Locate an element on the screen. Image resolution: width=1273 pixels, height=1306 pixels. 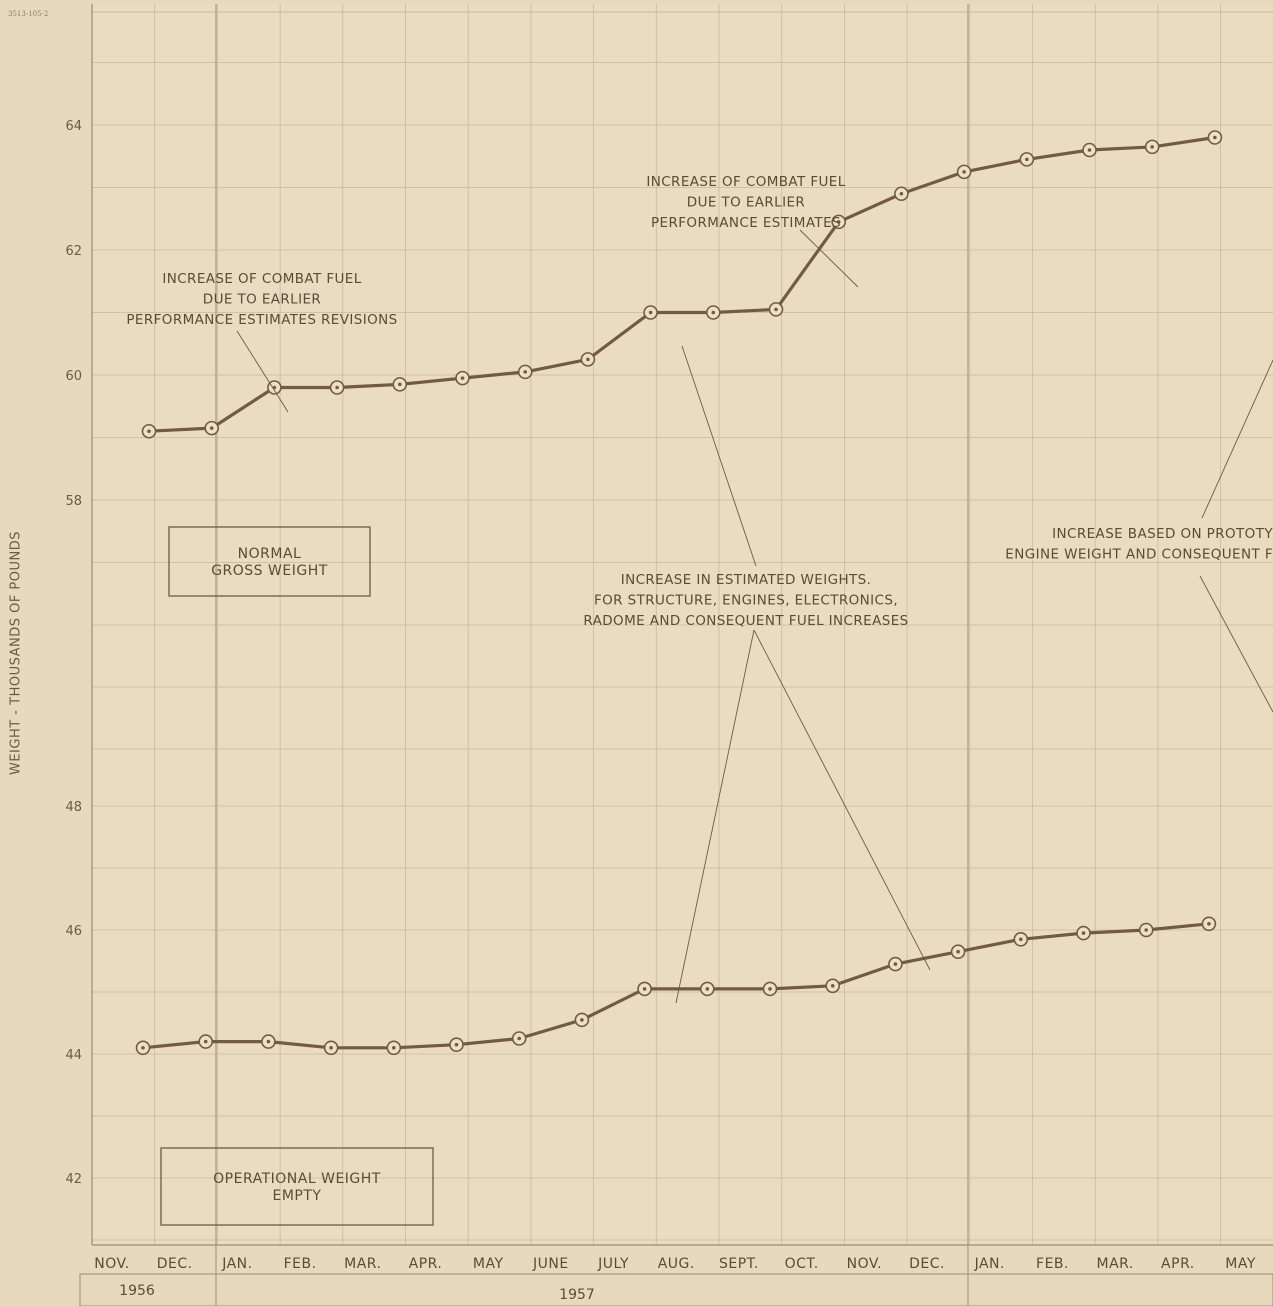
y-tick-label: 48 is located at coordinates (73, 807).